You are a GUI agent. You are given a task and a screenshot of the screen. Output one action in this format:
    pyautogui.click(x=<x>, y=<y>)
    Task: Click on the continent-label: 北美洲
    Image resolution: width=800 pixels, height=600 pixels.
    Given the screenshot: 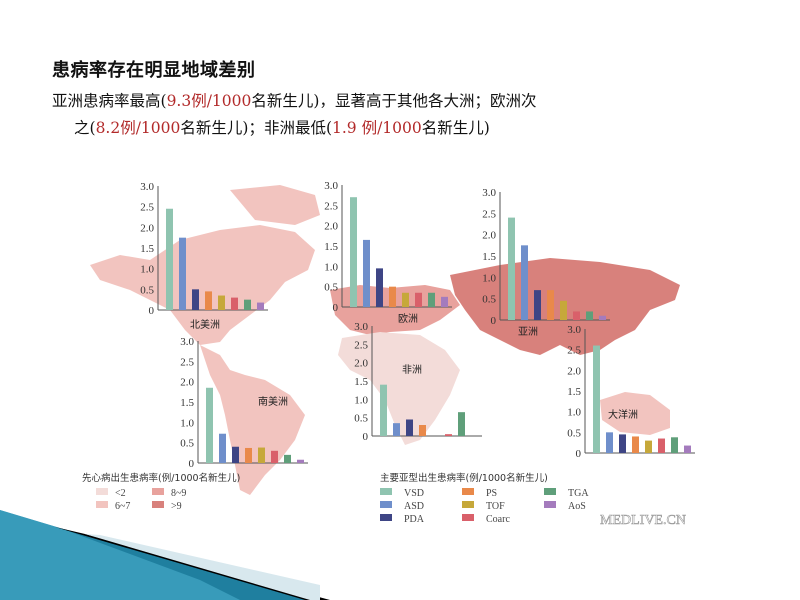 What is the action you would take?
    pyautogui.click(x=205, y=324)
    